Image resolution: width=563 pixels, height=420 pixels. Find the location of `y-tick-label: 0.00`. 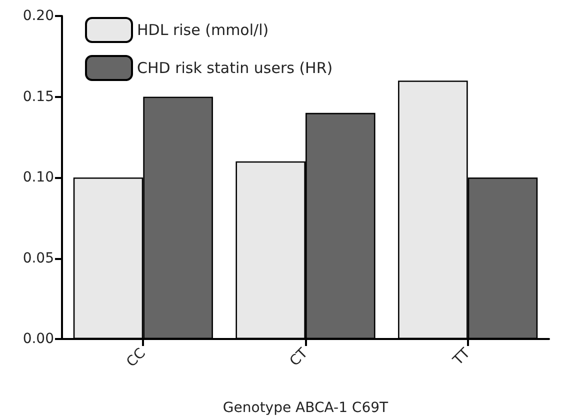

y-tick-label: 0.00 is located at coordinates (38, 339).